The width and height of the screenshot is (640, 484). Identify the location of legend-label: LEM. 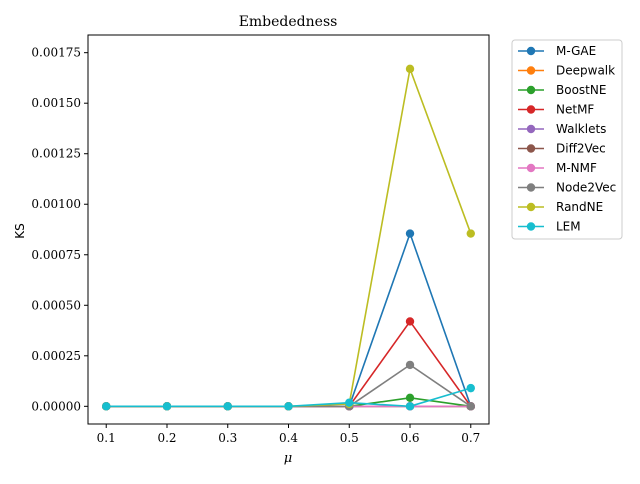
(568, 227).